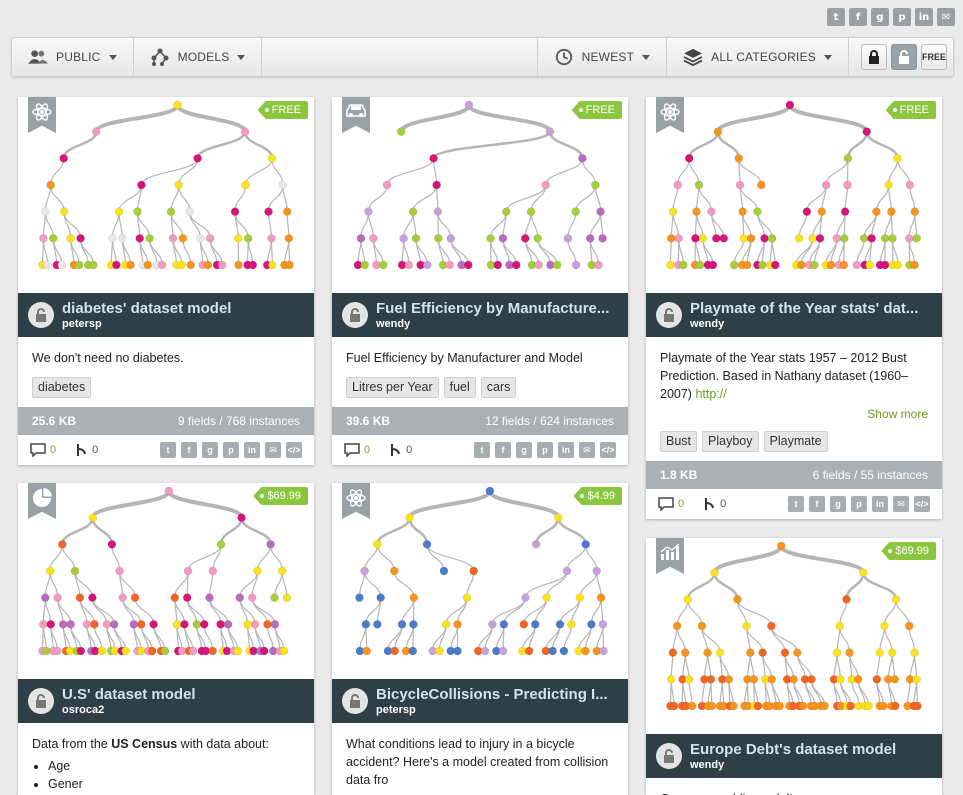 The height and width of the screenshot is (795, 963). What do you see at coordinates (166, 185) in the screenshot?
I see `decision-tree-graphic` at bounding box center [166, 185].